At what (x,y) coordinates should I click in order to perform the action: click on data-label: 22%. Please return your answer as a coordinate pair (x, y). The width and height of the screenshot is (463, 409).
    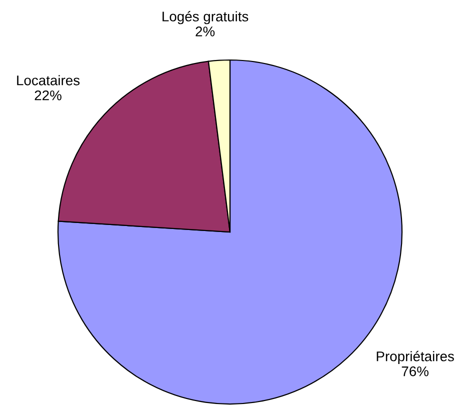
    Looking at the image, I should click on (48, 95).